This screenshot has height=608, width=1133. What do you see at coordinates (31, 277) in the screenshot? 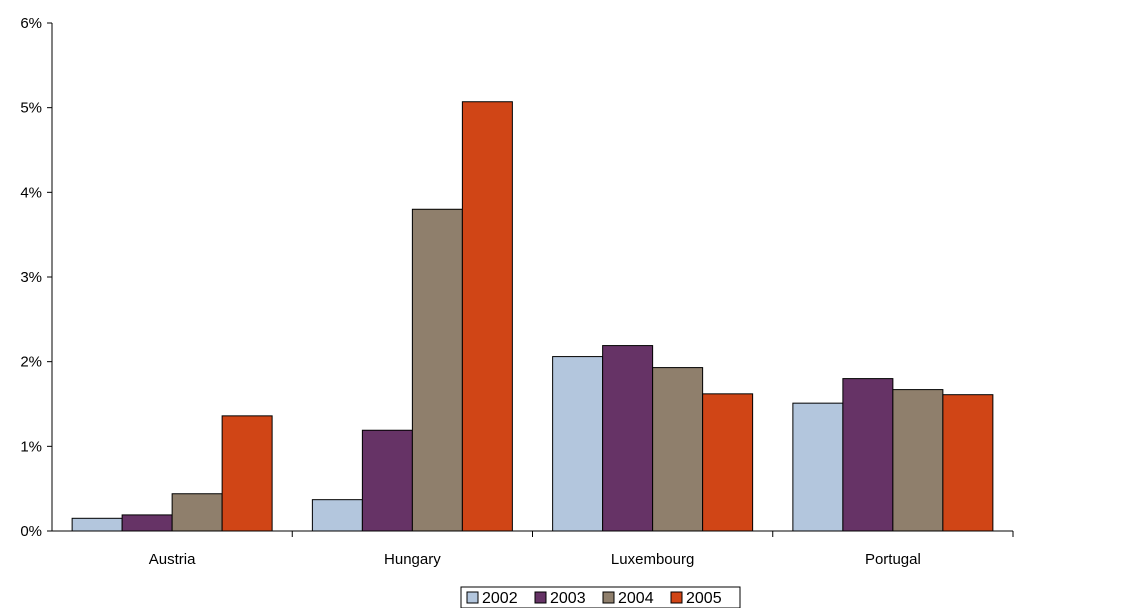
I see `y-tick-label: 3%` at bounding box center [31, 277].